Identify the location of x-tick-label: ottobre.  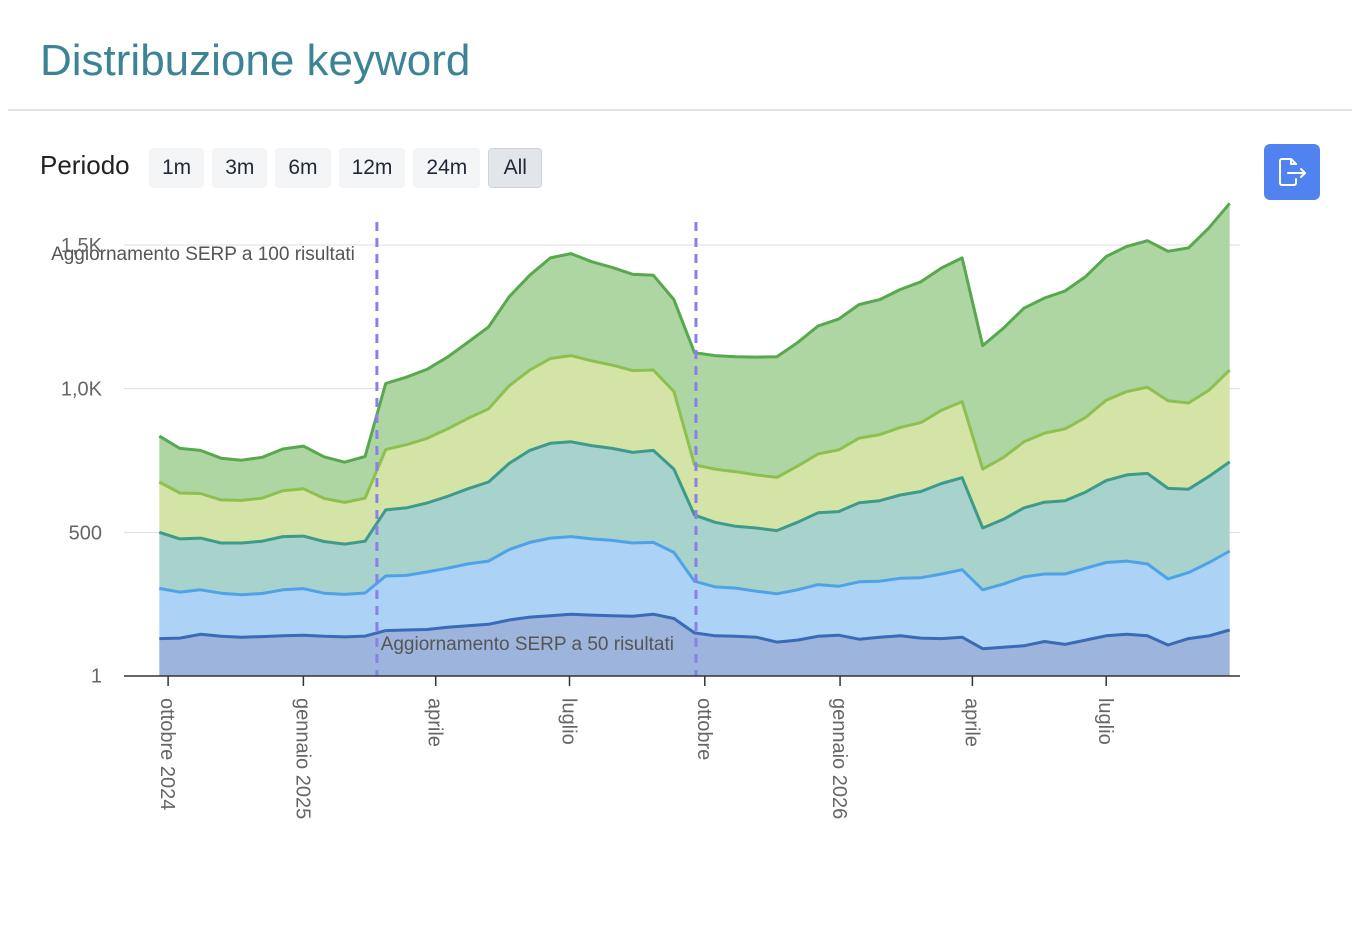
(704, 729).